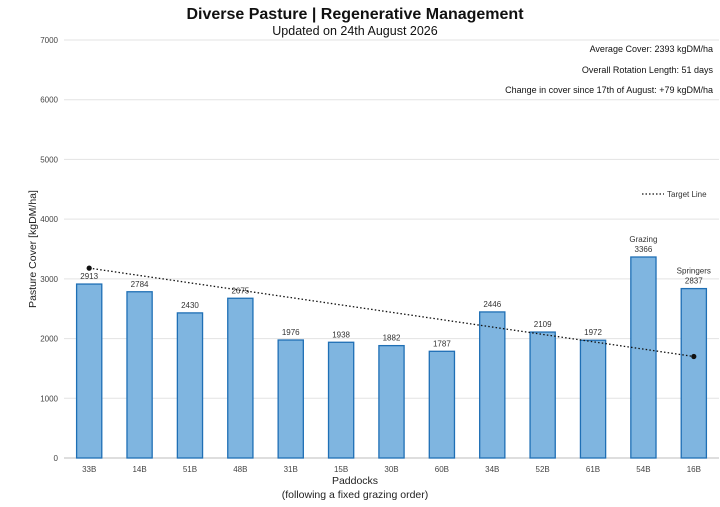  Describe the element at coordinates (492, 469) in the screenshot. I see `x-tick-label: 34B` at that location.